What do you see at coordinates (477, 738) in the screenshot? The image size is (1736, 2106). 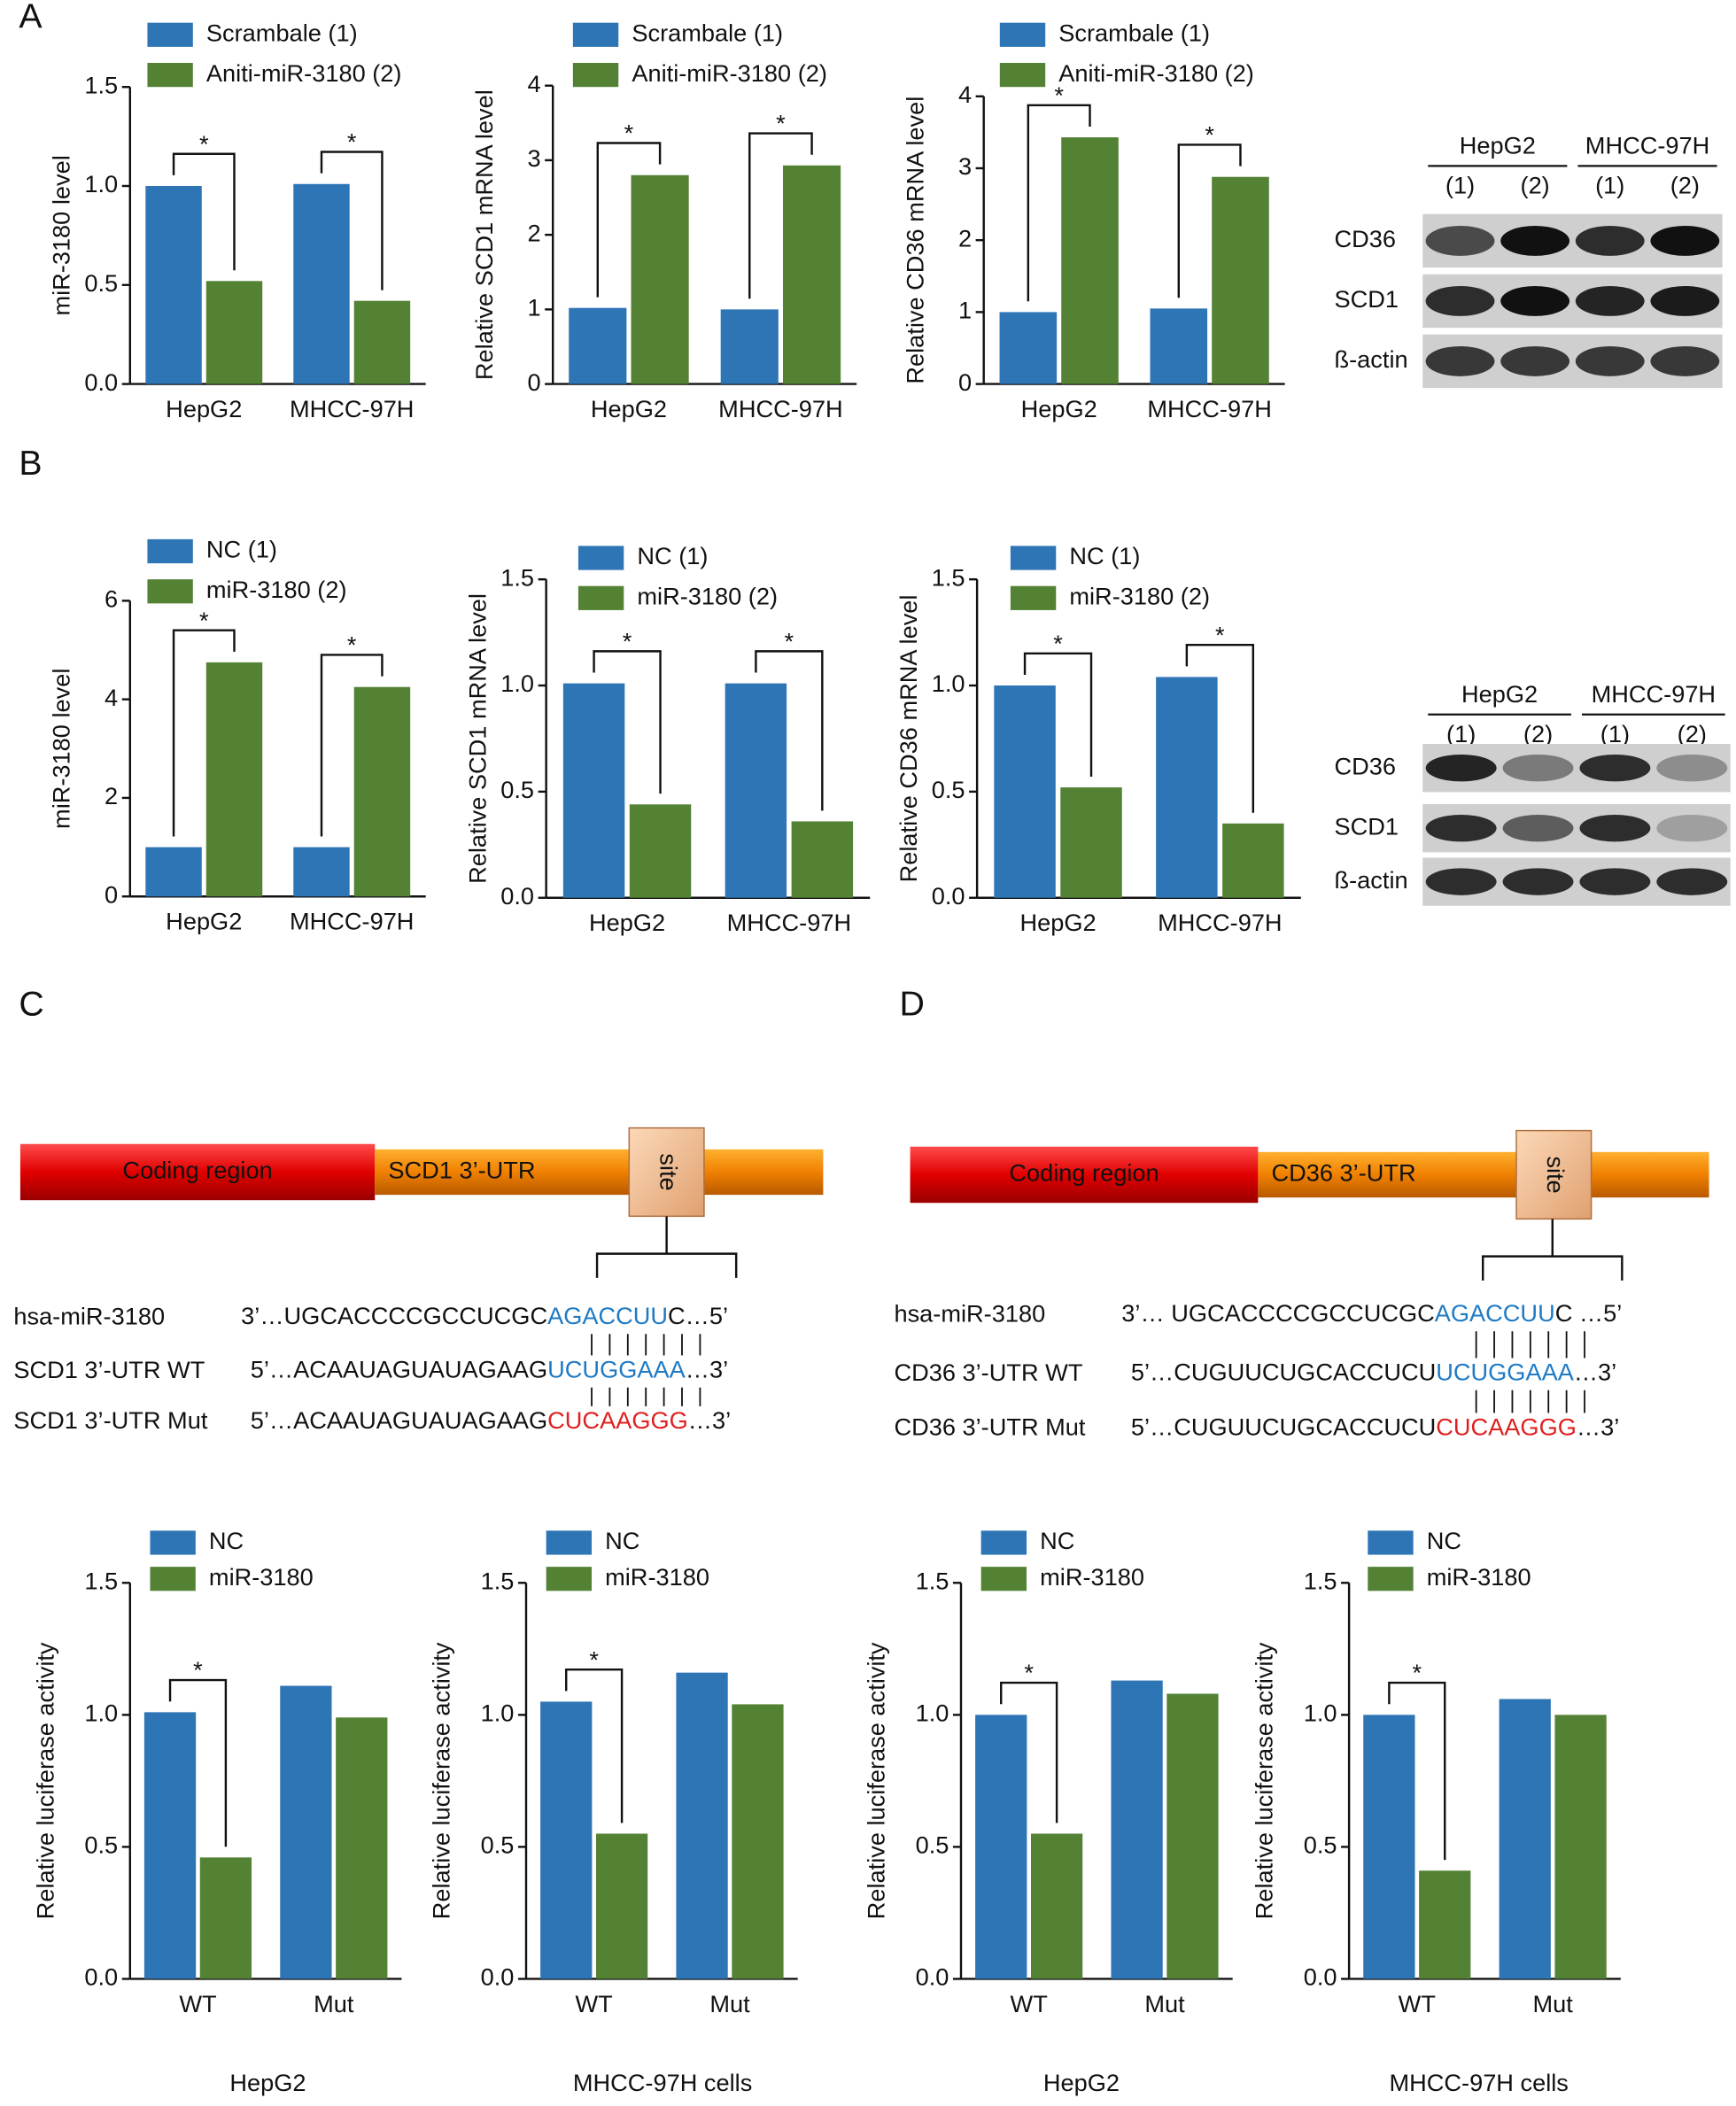 I see `y-axis-label: Relative SCD1 mRNA level` at bounding box center [477, 738].